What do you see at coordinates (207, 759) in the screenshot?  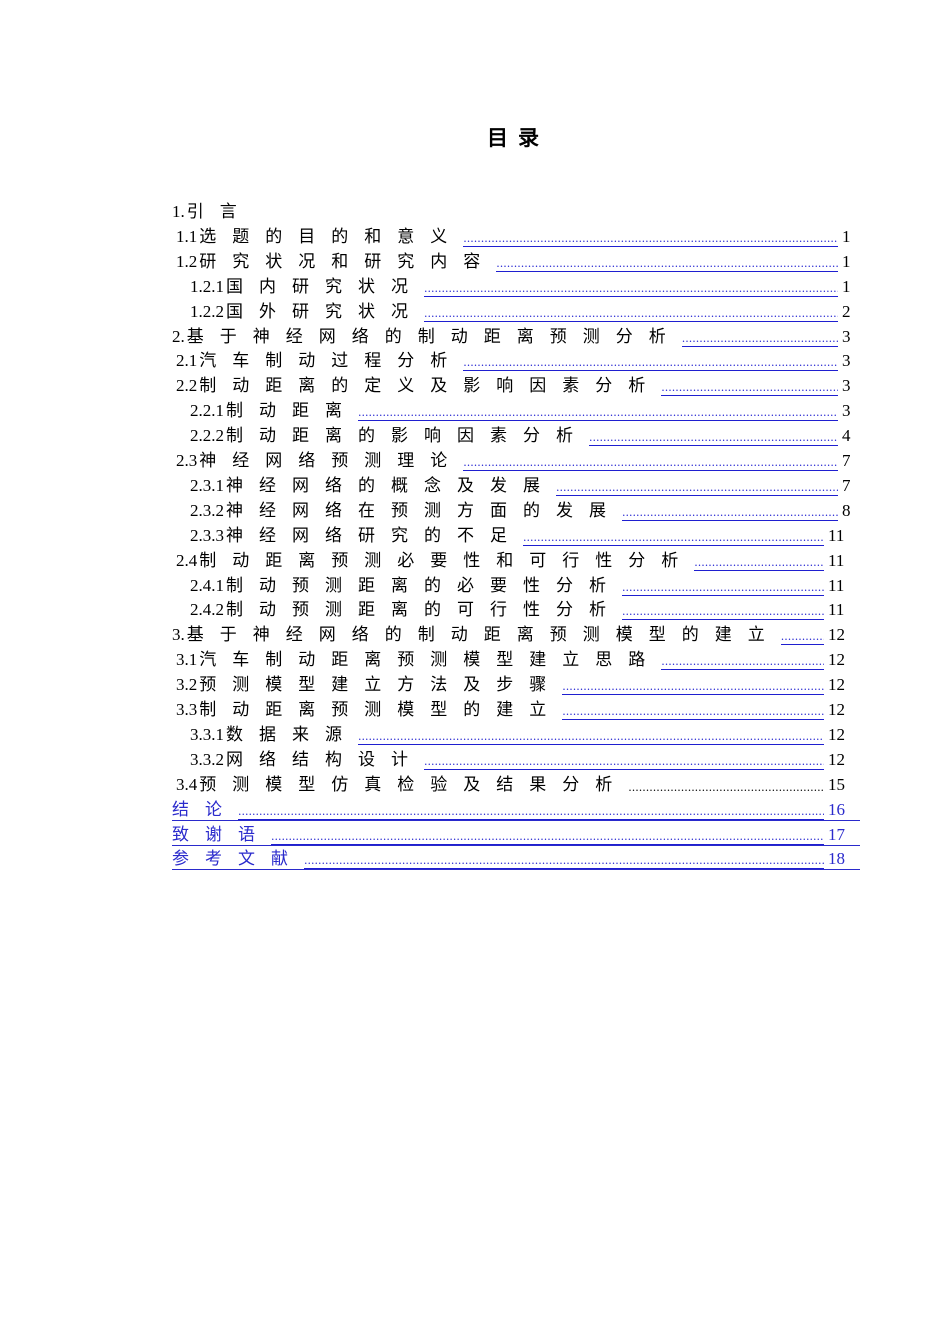 I see `toc-number: 3.3.2` at bounding box center [207, 759].